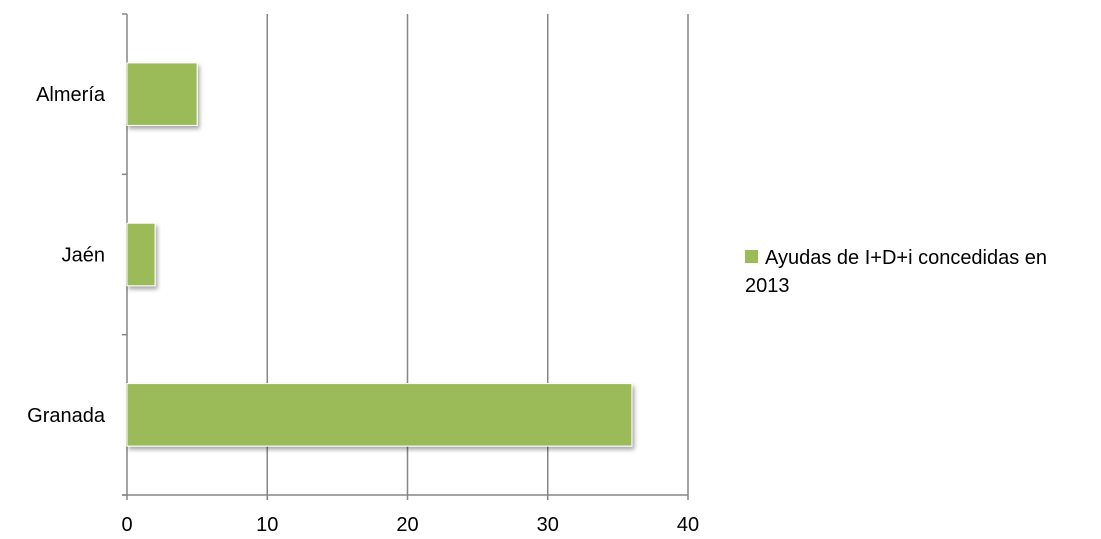 The image size is (1101, 539). I want to click on legend: Ayudas de I+D+i concedidas en 2013, so click(920, 272).